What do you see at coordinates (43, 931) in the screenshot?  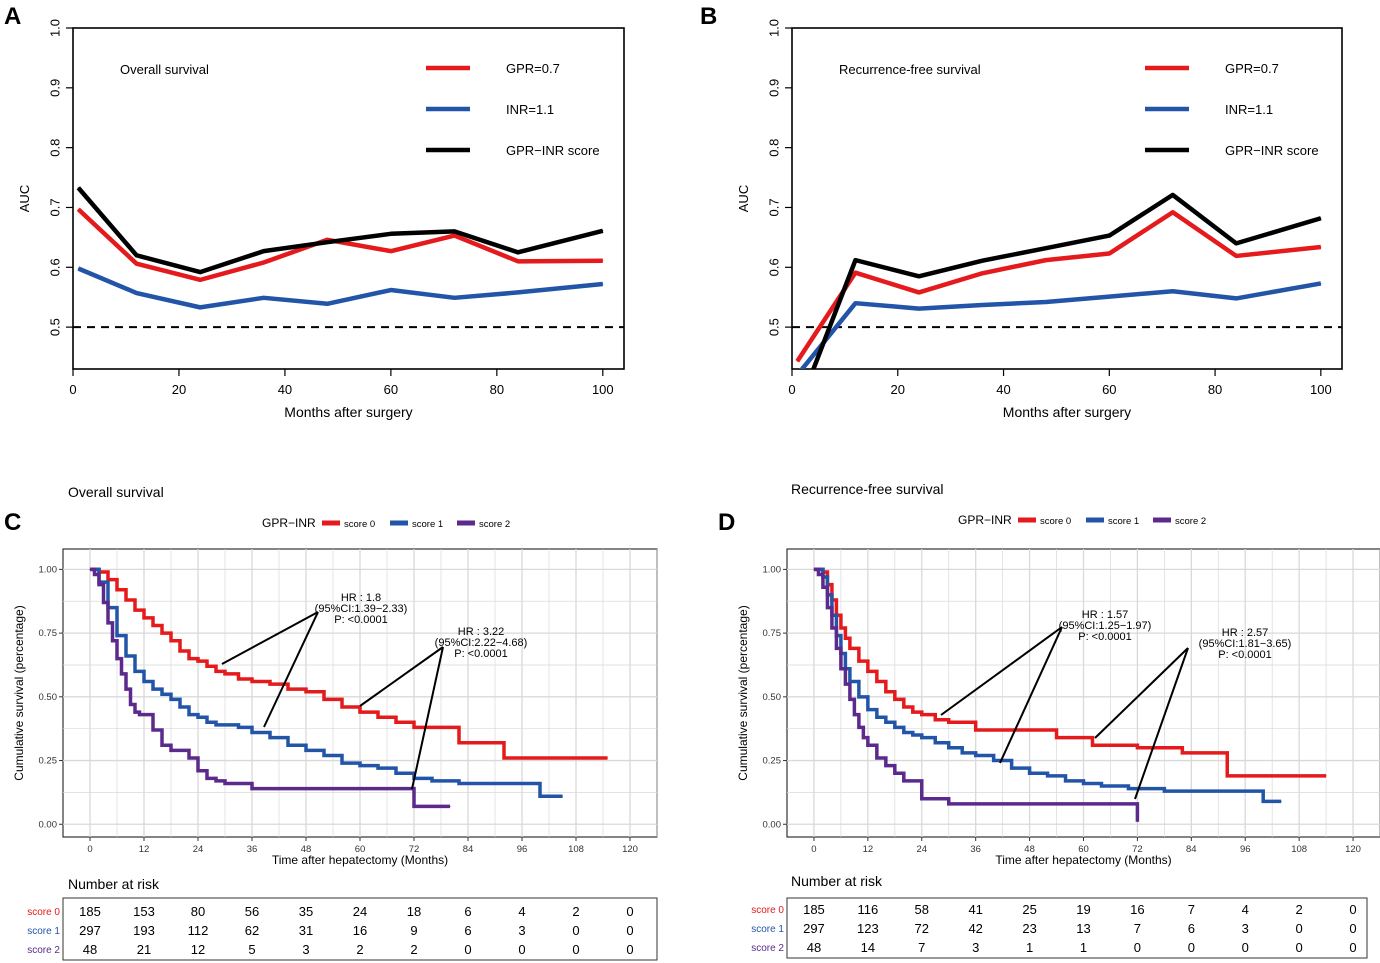 I see `risk-row-label-s1: score 1` at bounding box center [43, 931].